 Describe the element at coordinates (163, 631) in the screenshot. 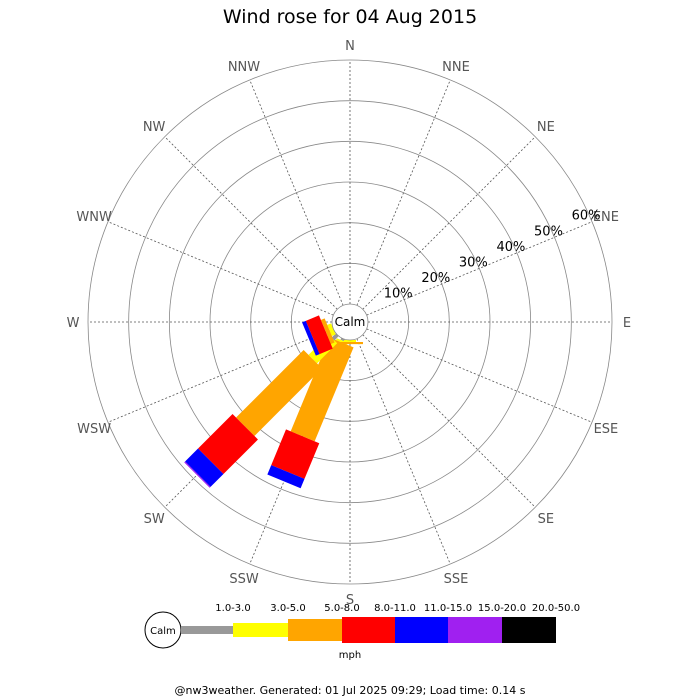

I see `legend-calm-label: Calm` at that location.